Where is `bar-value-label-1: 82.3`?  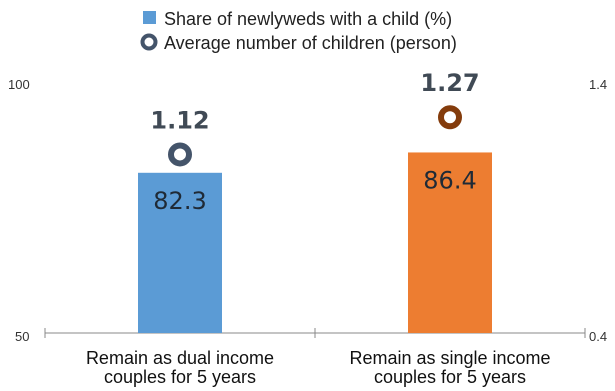 bar-value-label-1: 82.3 is located at coordinates (179, 201).